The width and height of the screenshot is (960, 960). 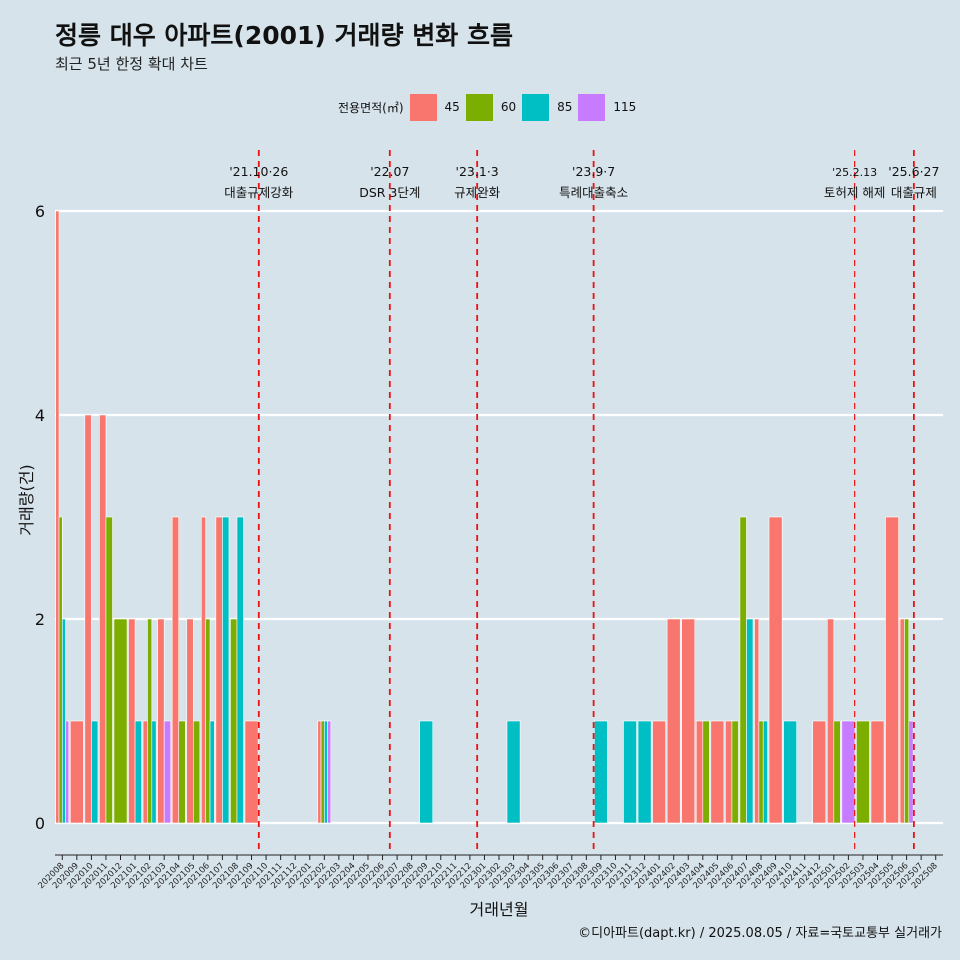 What do you see at coordinates (259, 192) in the screenshot?
I see `event-desc-label: 대출규제강화` at bounding box center [259, 192].